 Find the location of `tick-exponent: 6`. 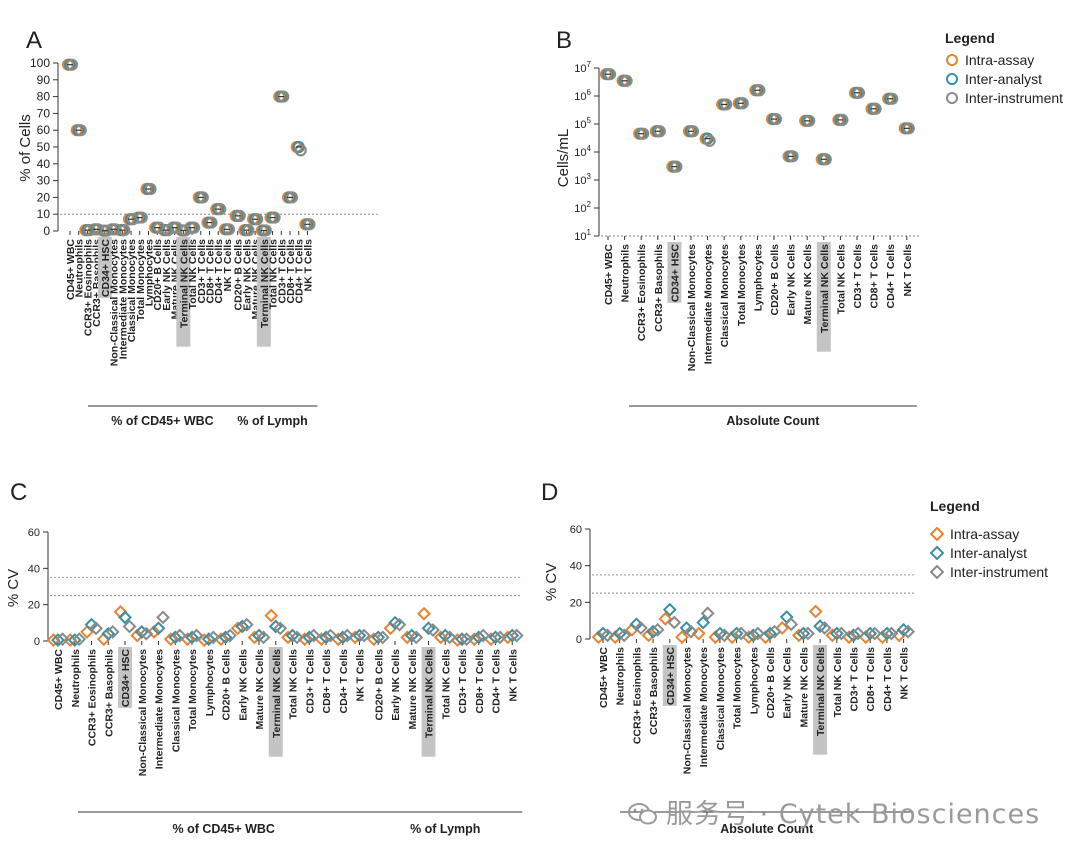

tick-exponent: 6 is located at coordinates (589, 92).